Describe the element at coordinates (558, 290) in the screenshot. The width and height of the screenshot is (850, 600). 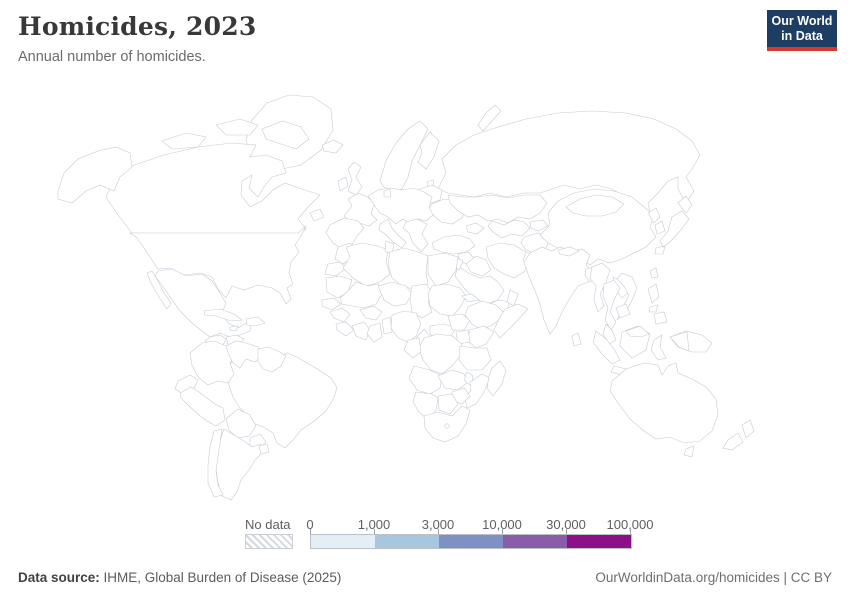
I see `country-india` at that location.